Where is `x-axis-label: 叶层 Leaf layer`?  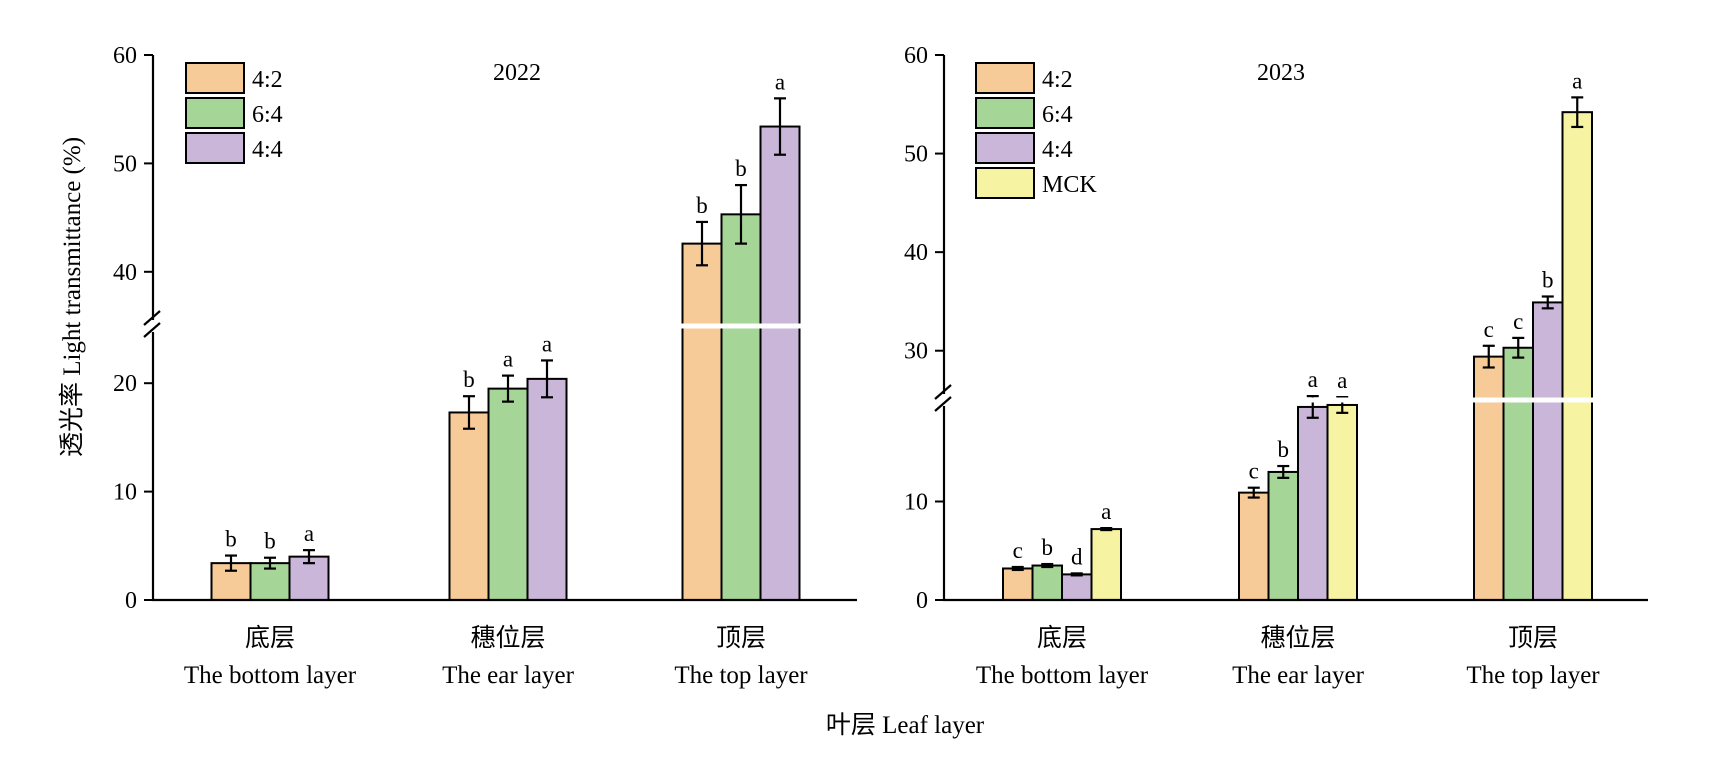 x-axis-label: 叶层 Leaf layer is located at coordinates (905, 725).